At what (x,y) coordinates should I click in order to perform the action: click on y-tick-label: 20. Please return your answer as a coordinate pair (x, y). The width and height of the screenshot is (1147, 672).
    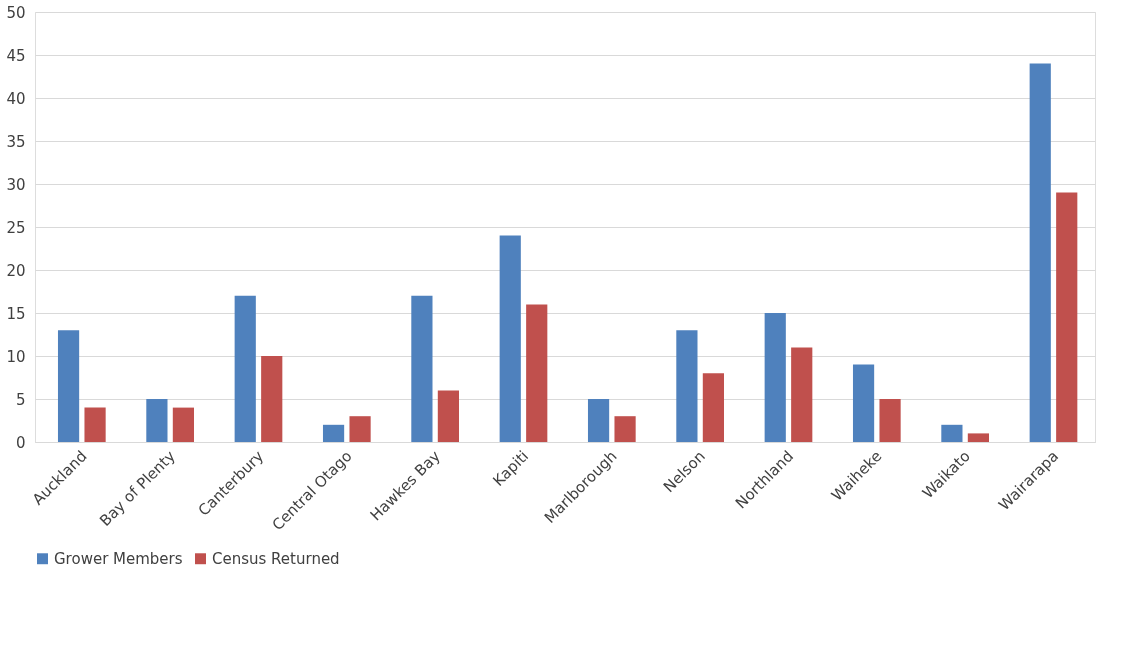
    Looking at the image, I should click on (16, 270).